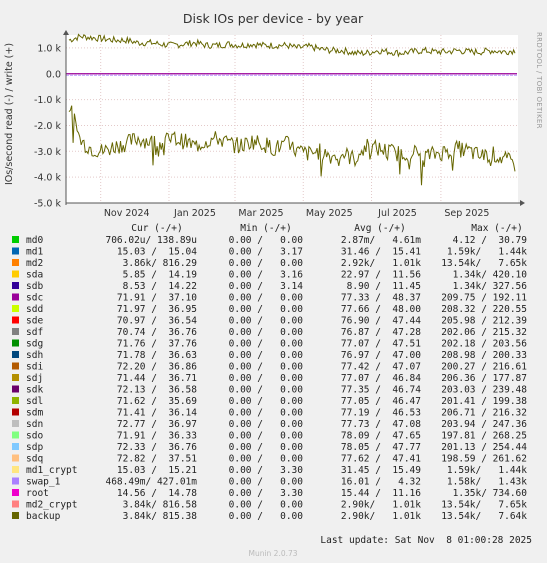 This screenshot has width=547, height=563. Describe the element at coordinates (157, 309) in the screenshot. I see `legend-cur: 71.97 / 36.95` at that location.